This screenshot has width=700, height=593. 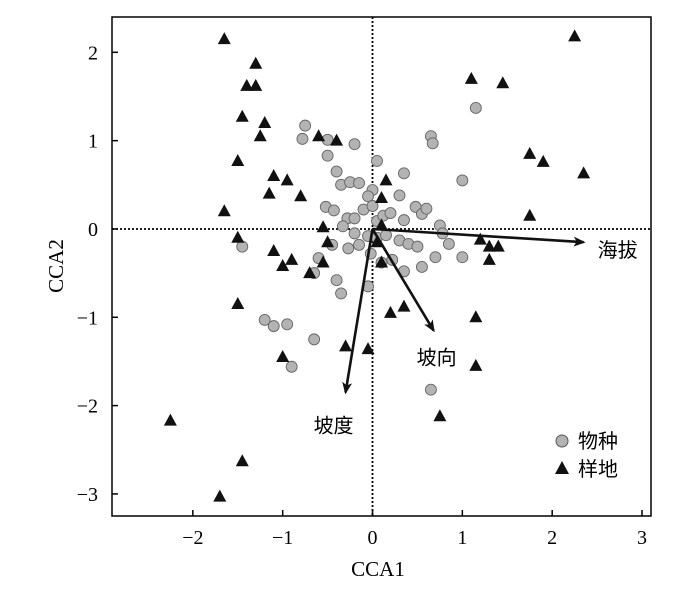 What do you see at coordinates (334, 425) in the screenshot?
I see `vector-label: 坡度` at bounding box center [334, 425].